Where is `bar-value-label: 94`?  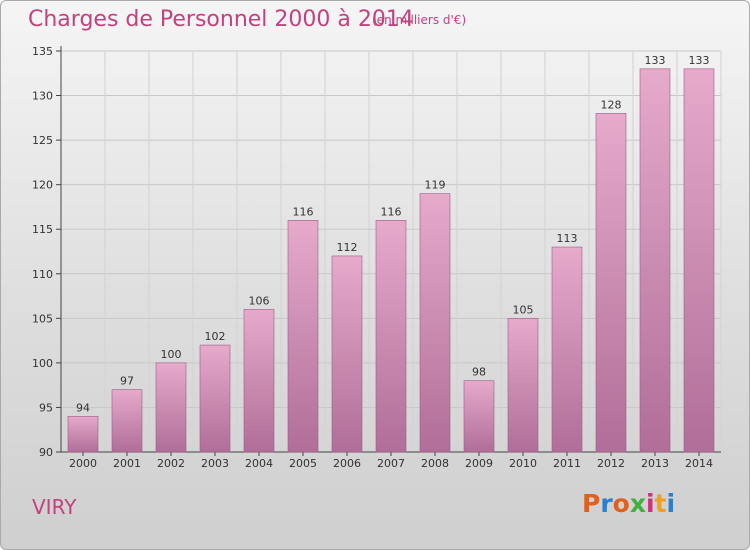
bar-value-label: 94 is located at coordinates (83, 407).